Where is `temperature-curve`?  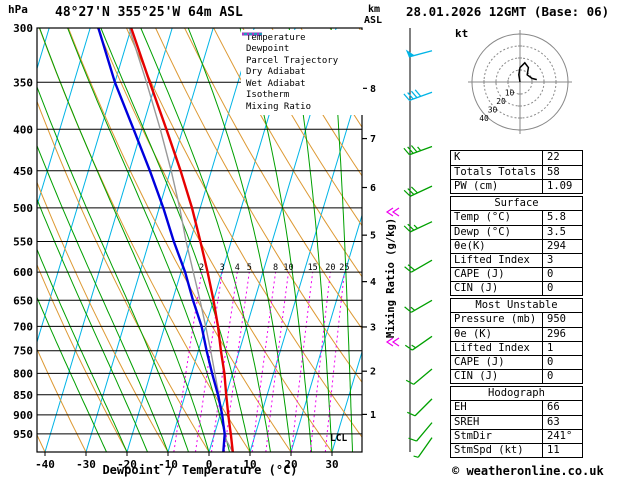
temperature-curve is located at coordinates (182, 240).